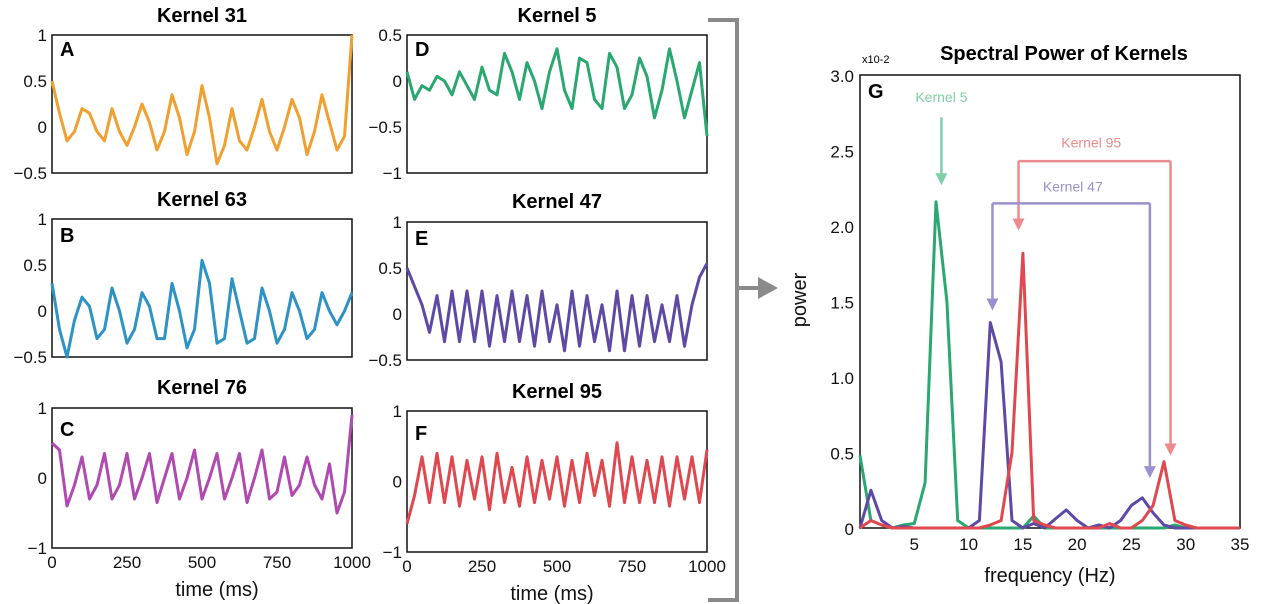  I want to click on panel-a-ytick-label: −0.5, so click(30, 173).